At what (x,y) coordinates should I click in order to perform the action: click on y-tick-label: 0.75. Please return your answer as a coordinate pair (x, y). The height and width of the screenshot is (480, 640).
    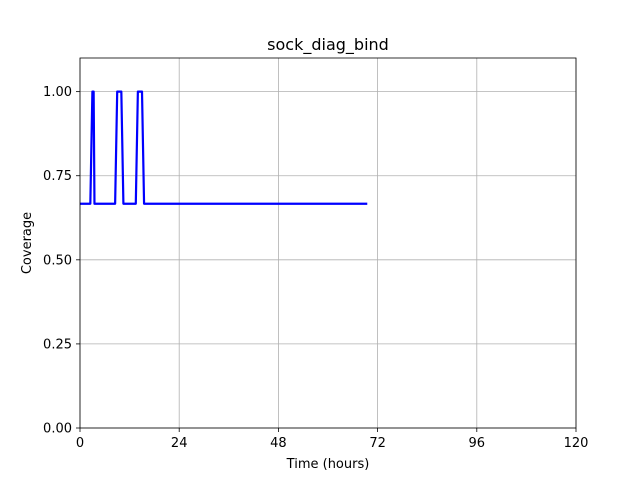
    Looking at the image, I should click on (57, 176).